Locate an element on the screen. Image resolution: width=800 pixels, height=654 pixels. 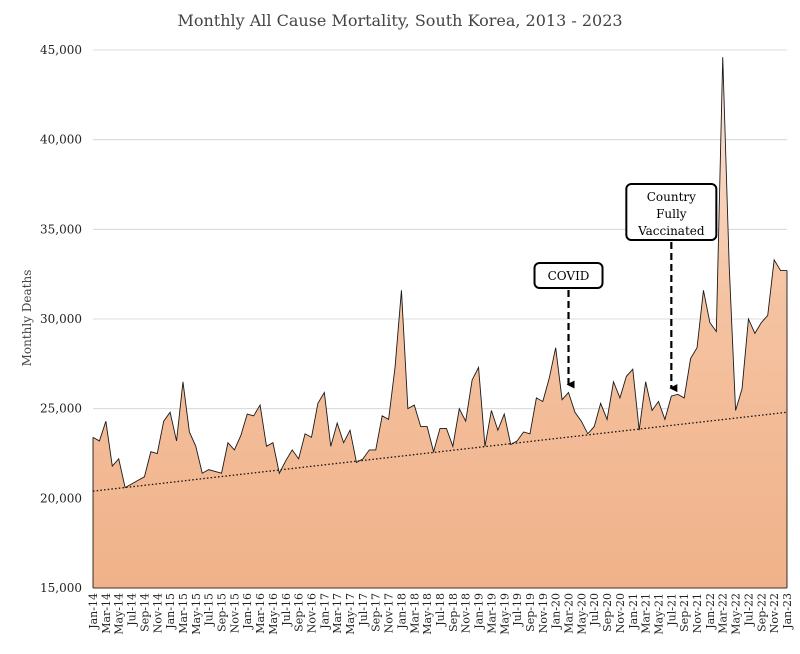
x-tick-label: Mar-15 is located at coordinates (183, 613).